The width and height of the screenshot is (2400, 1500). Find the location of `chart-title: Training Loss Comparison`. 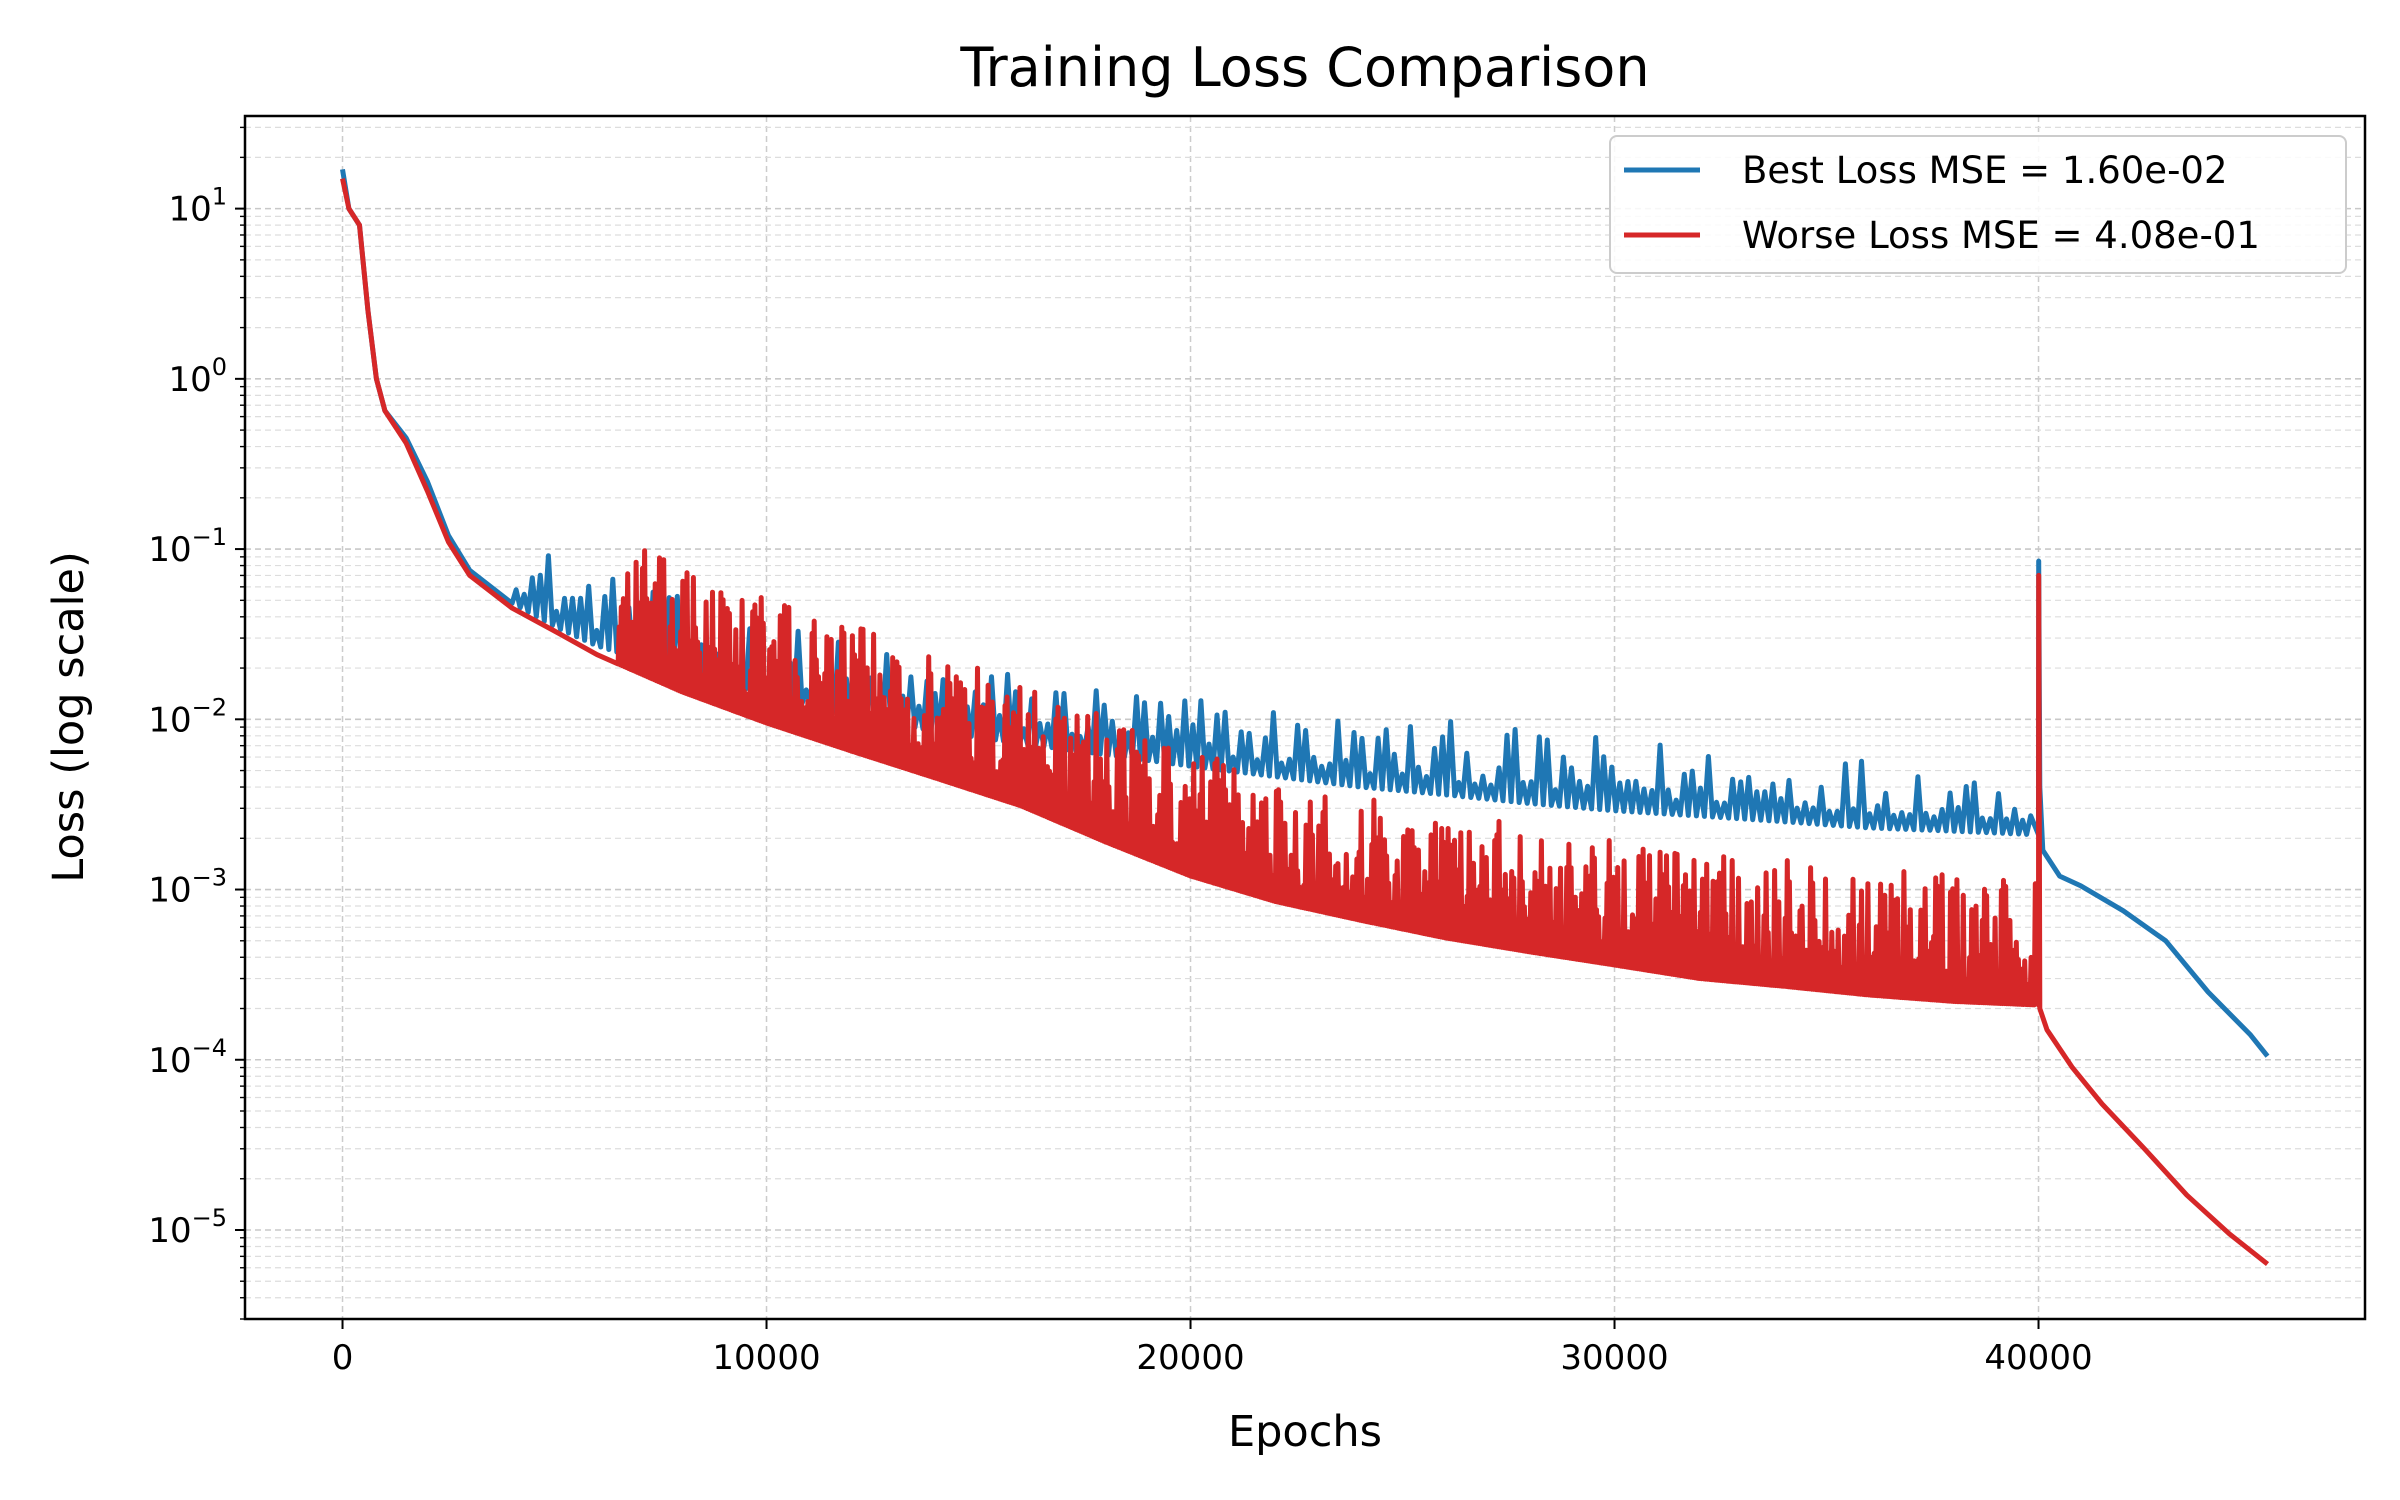

chart-title: Training Loss Comparison is located at coordinates (1304, 67).